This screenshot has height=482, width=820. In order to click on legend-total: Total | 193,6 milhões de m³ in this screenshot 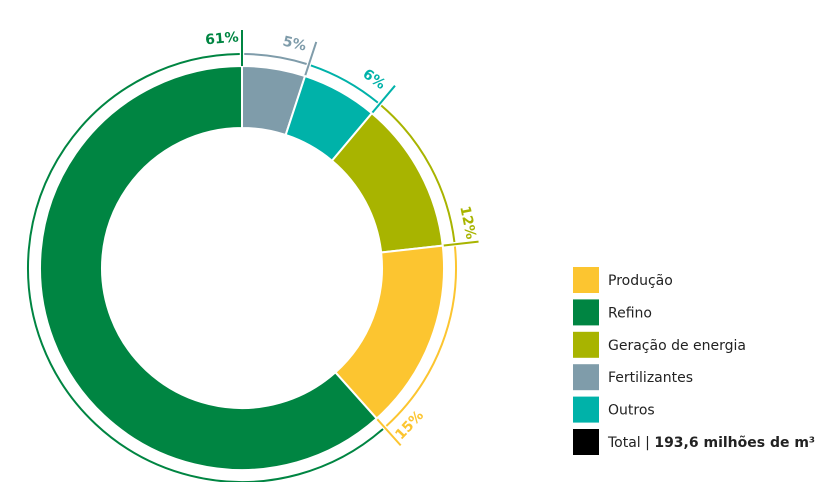, I will do `click(711, 443)`.